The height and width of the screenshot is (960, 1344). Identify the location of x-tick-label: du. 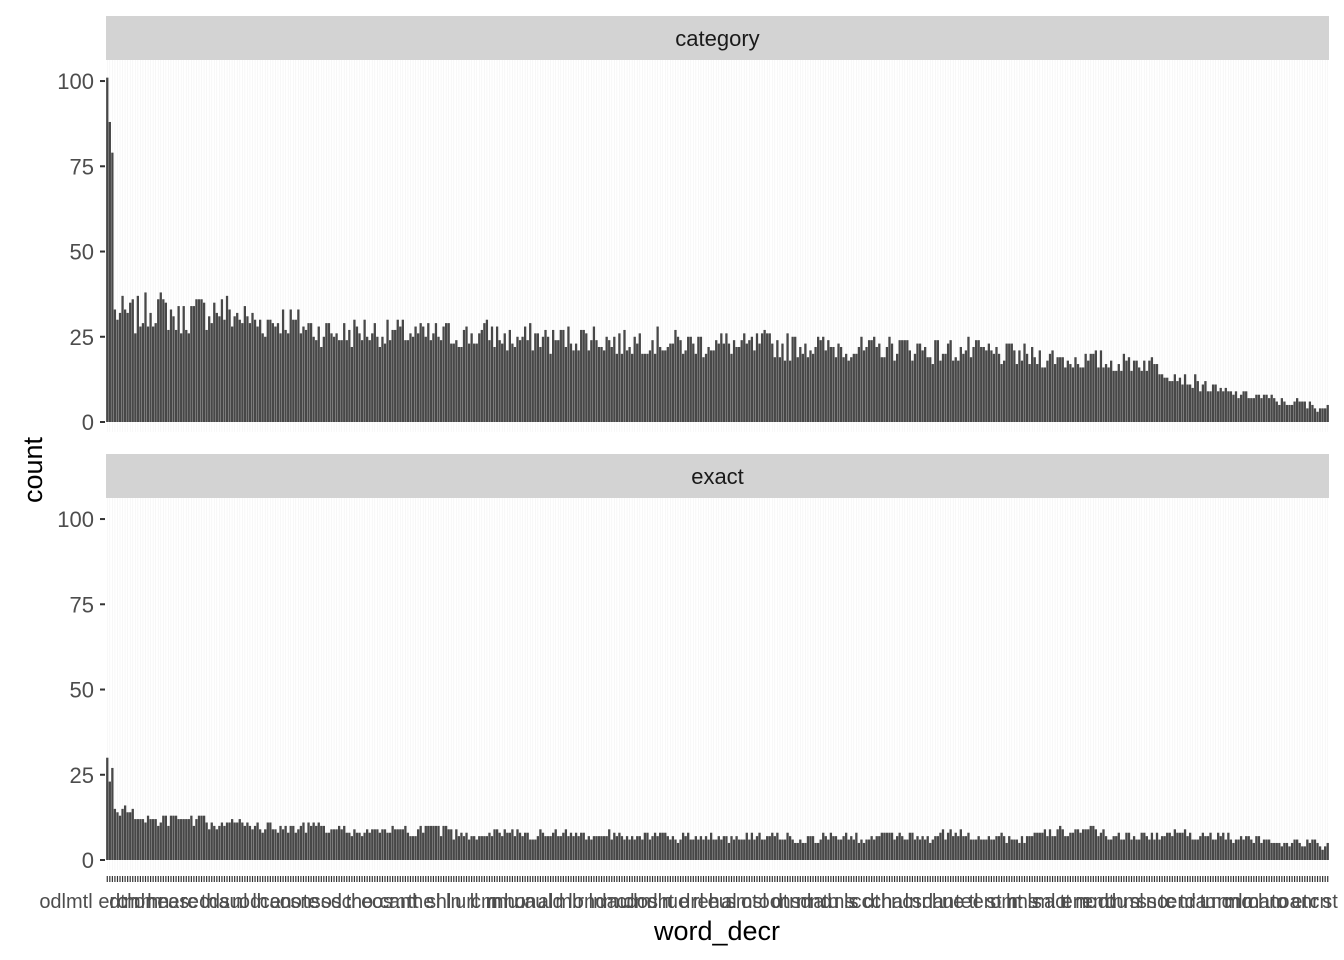
(1116, 902).